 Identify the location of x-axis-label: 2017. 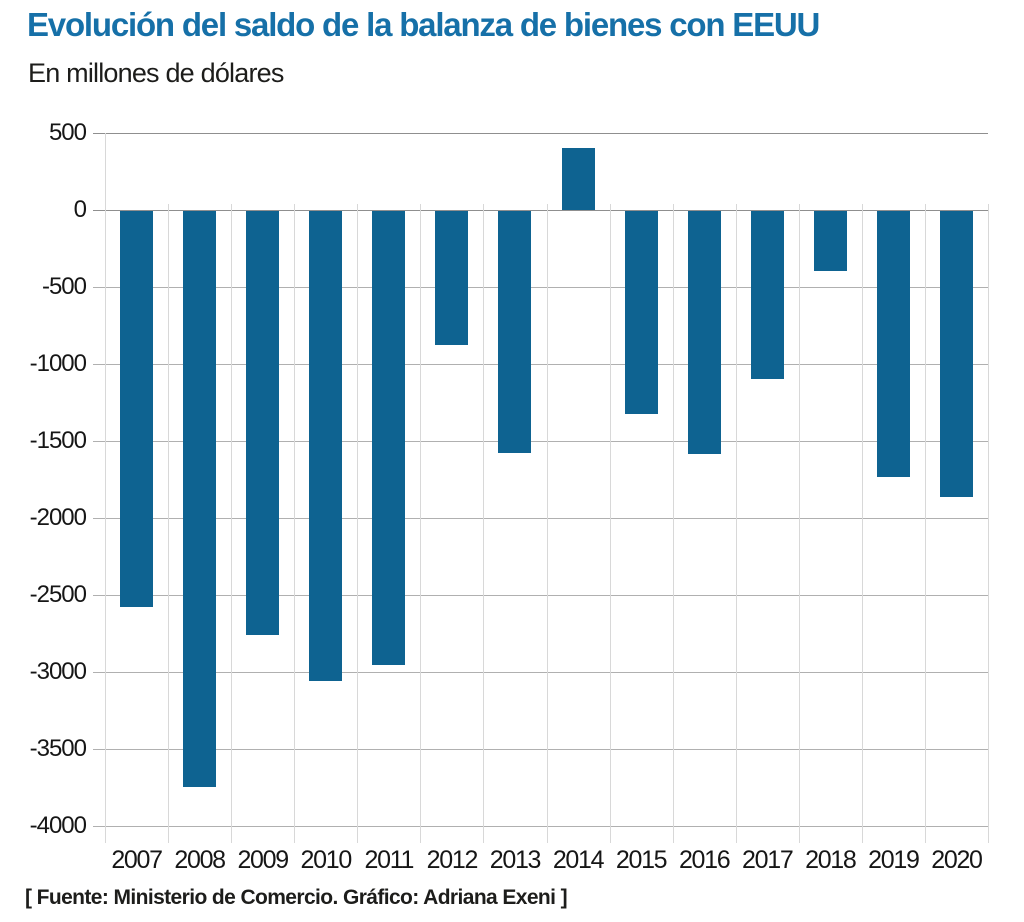
(768, 860).